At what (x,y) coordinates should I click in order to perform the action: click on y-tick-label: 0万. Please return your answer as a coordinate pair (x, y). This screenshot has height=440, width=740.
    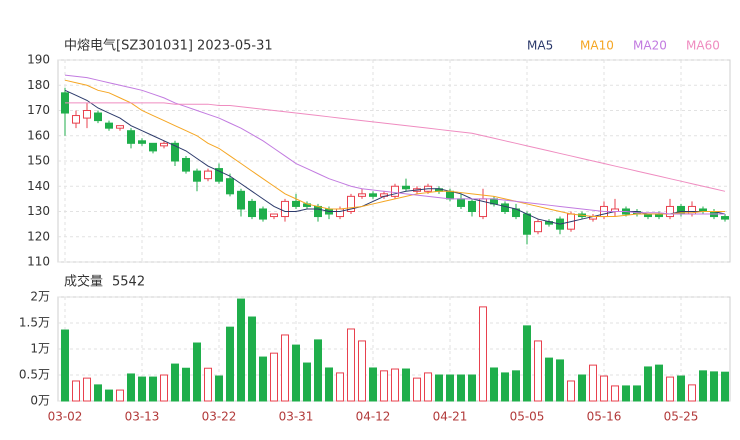
    Looking at the image, I should click on (40, 401).